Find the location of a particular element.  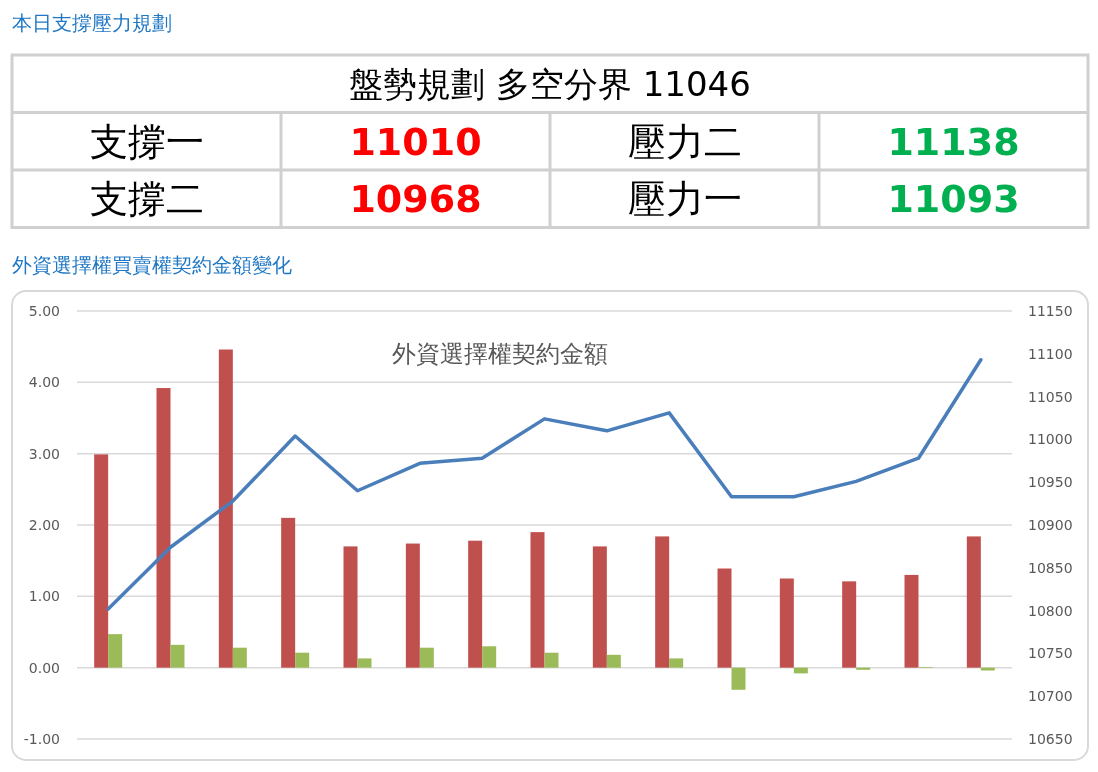

chart-subtitle: 外資選擇權買賣權契約金額變化 is located at coordinates (152, 265).